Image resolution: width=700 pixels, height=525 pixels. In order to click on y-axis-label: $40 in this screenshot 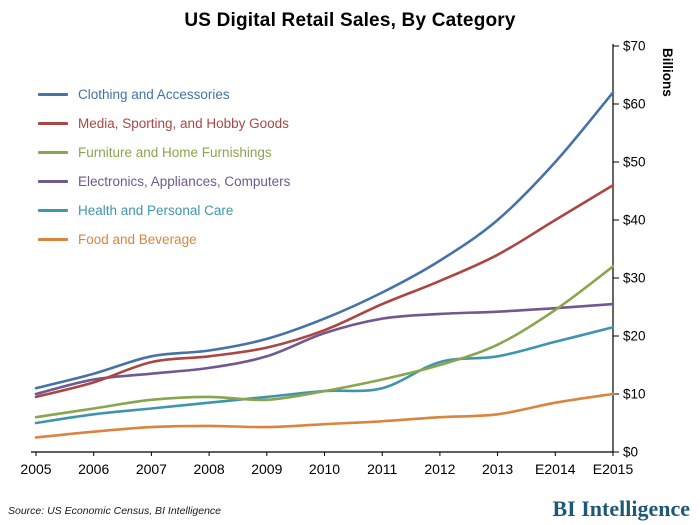, I will do `click(634, 220)`.